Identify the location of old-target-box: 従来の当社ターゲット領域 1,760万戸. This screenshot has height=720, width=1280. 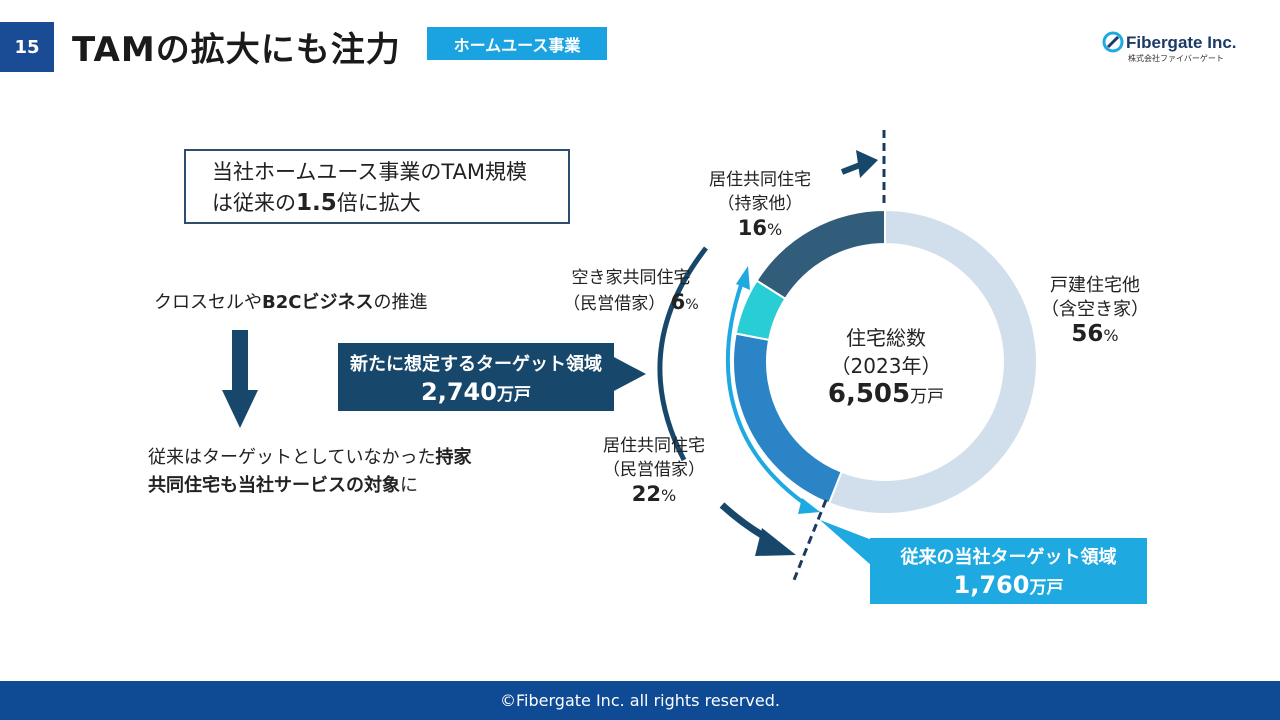
(1008, 571).